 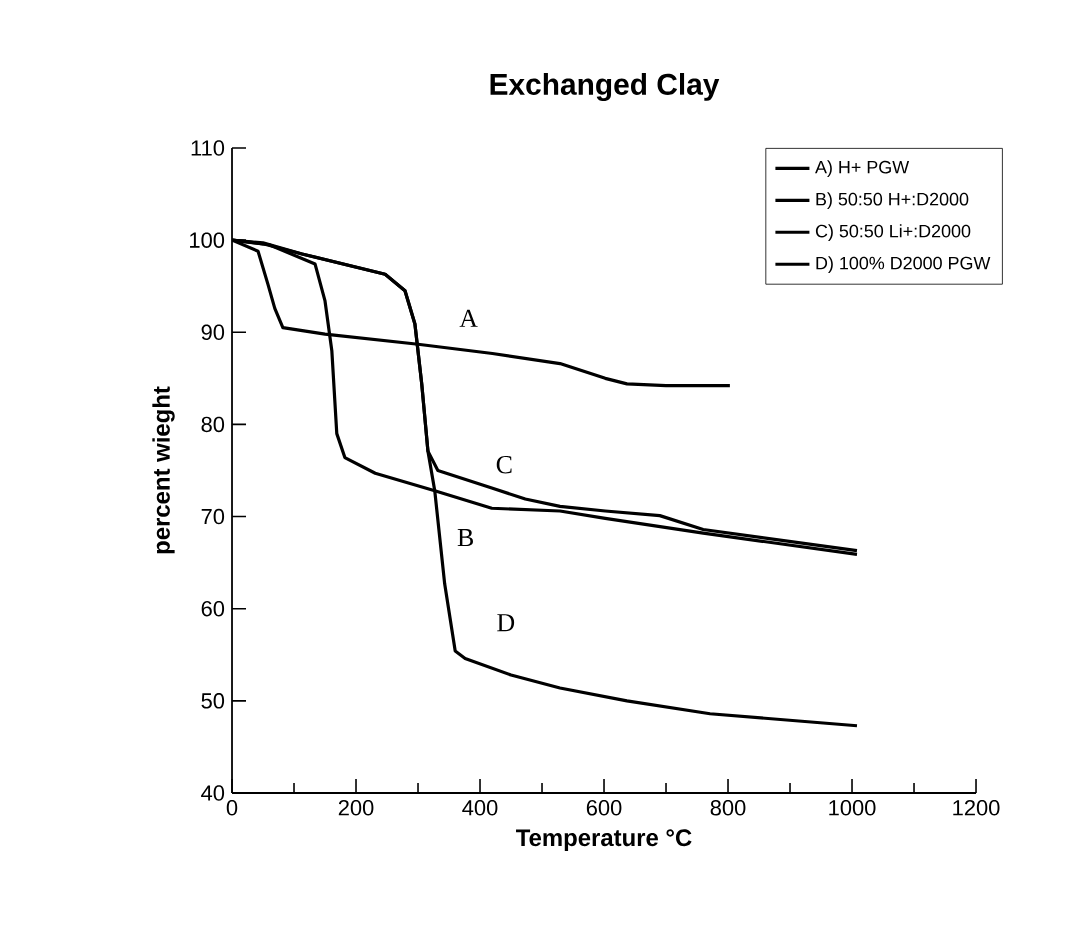 What do you see at coordinates (356, 808) in the screenshot?
I see `x-tick-label: 200` at bounding box center [356, 808].